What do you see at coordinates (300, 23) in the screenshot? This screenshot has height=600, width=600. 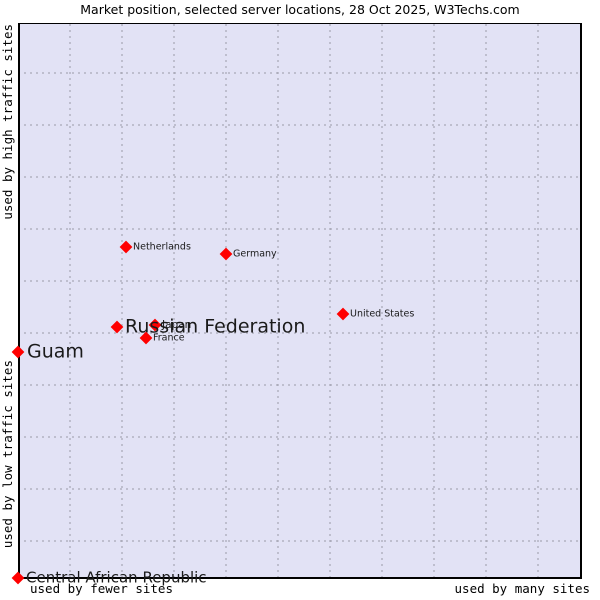 I see `axis-spine-top` at bounding box center [300, 23].